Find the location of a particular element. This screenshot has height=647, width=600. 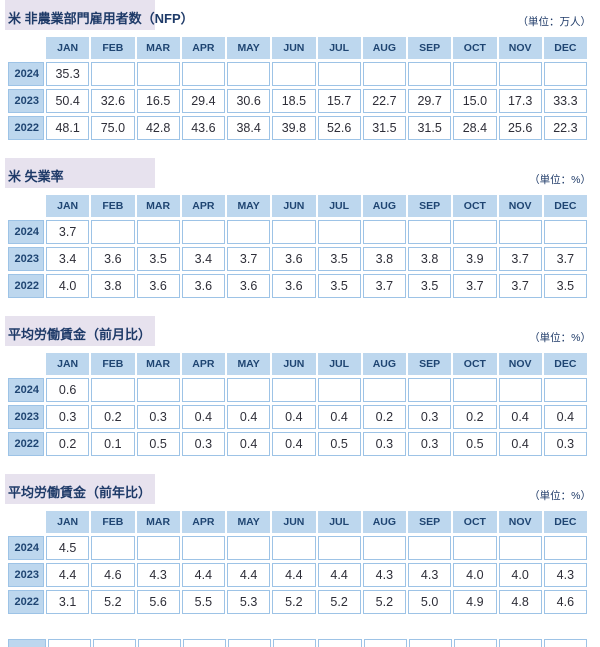

value-cell: 22.7 is located at coordinates (384, 101).